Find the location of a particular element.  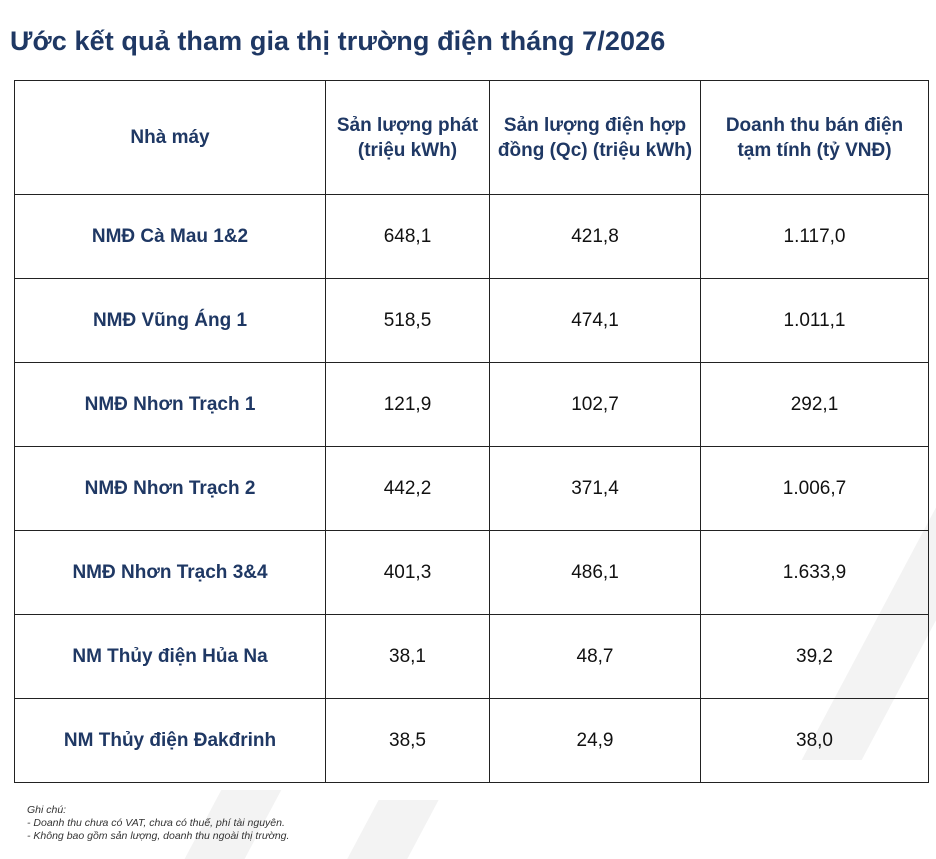

table-row: NMĐ Nhơn Trạch 1 121,9 102,7 292,1 is located at coordinates (471, 404).